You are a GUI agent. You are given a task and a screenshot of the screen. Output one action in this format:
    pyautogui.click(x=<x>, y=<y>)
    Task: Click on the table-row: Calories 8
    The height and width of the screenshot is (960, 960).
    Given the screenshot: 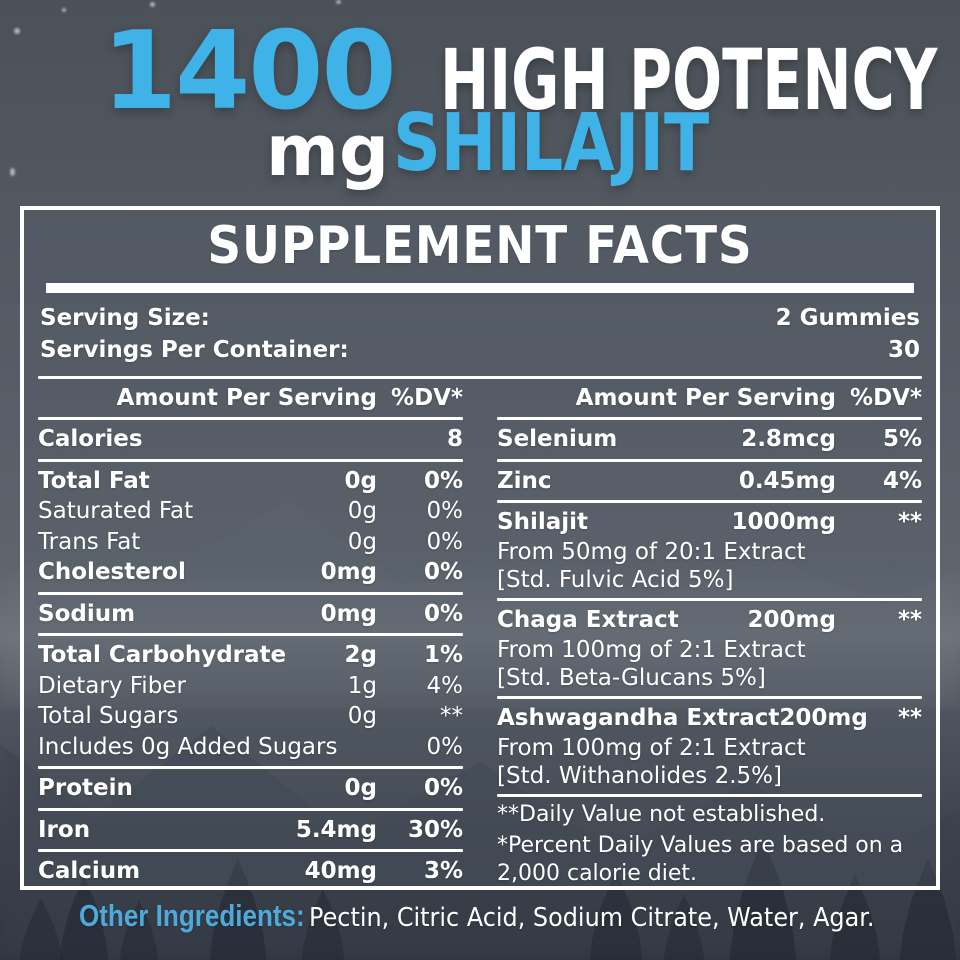 What is the action you would take?
    pyautogui.click(x=250, y=439)
    